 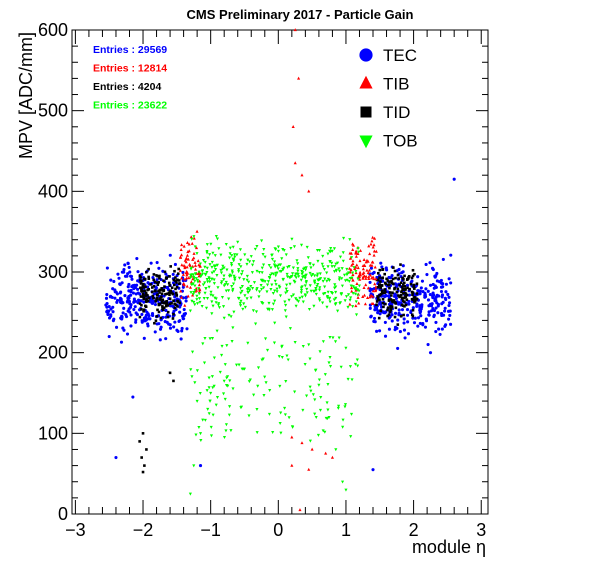 I want to click on entries-stat: Entries : 29569, so click(x=130, y=50).